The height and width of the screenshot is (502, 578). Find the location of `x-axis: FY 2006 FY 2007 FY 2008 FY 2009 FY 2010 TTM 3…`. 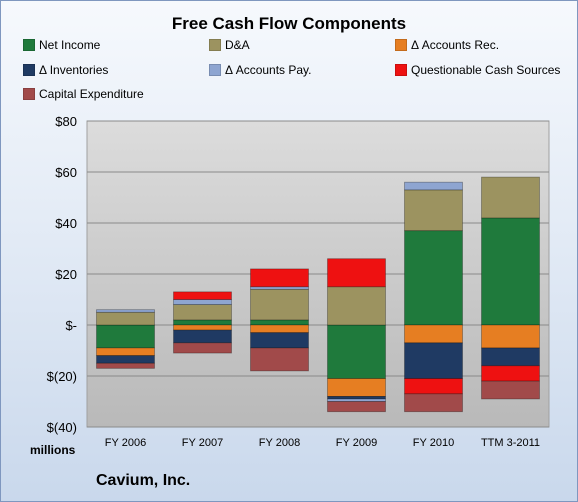

x-axis: FY 2006 FY 2007 FY 2008 FY 2009 FY 2010 TTM 3… is located at coordinates (322, 443).